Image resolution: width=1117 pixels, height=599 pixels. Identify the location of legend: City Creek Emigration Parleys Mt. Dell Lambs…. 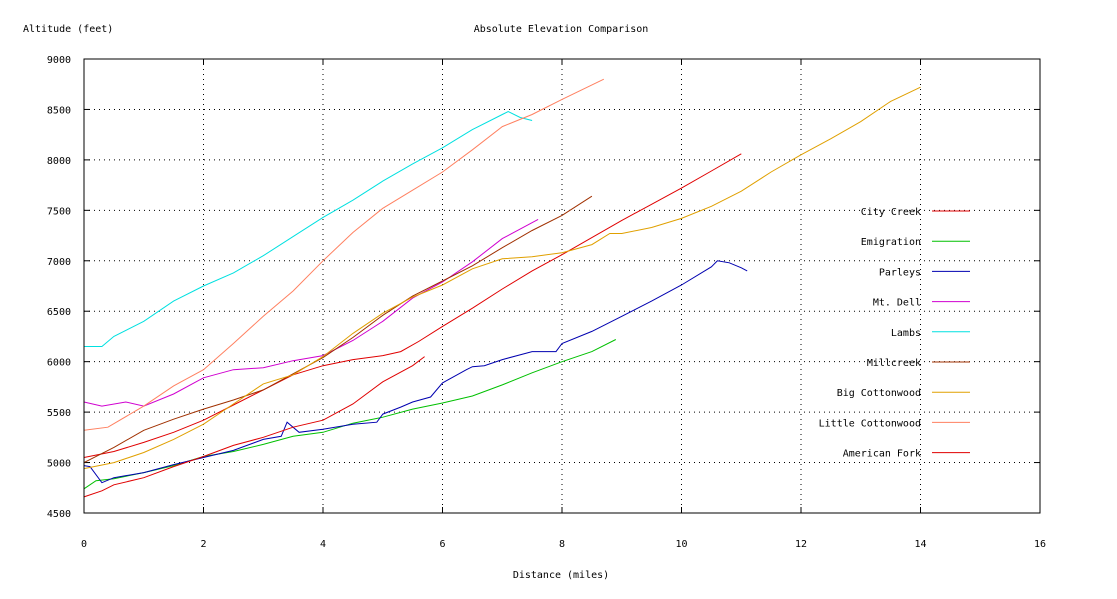
(894, 333).